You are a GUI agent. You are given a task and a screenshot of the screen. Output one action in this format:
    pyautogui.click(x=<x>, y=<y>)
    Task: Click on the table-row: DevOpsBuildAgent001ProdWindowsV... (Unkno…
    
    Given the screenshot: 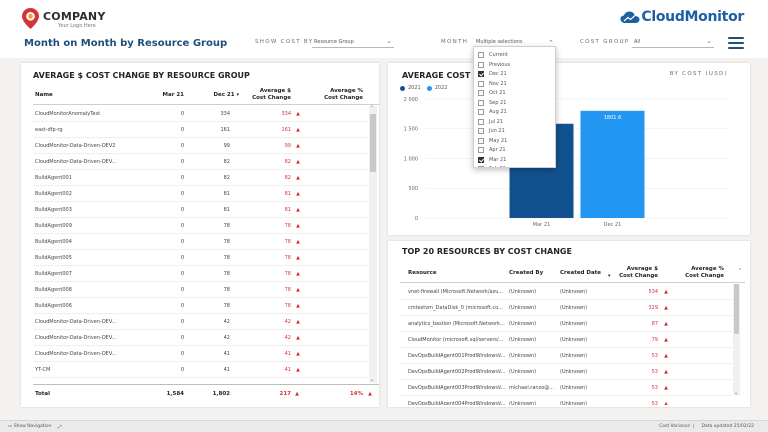 What is the action you would take?
    pyautogui.click(x=566, y=356)
    